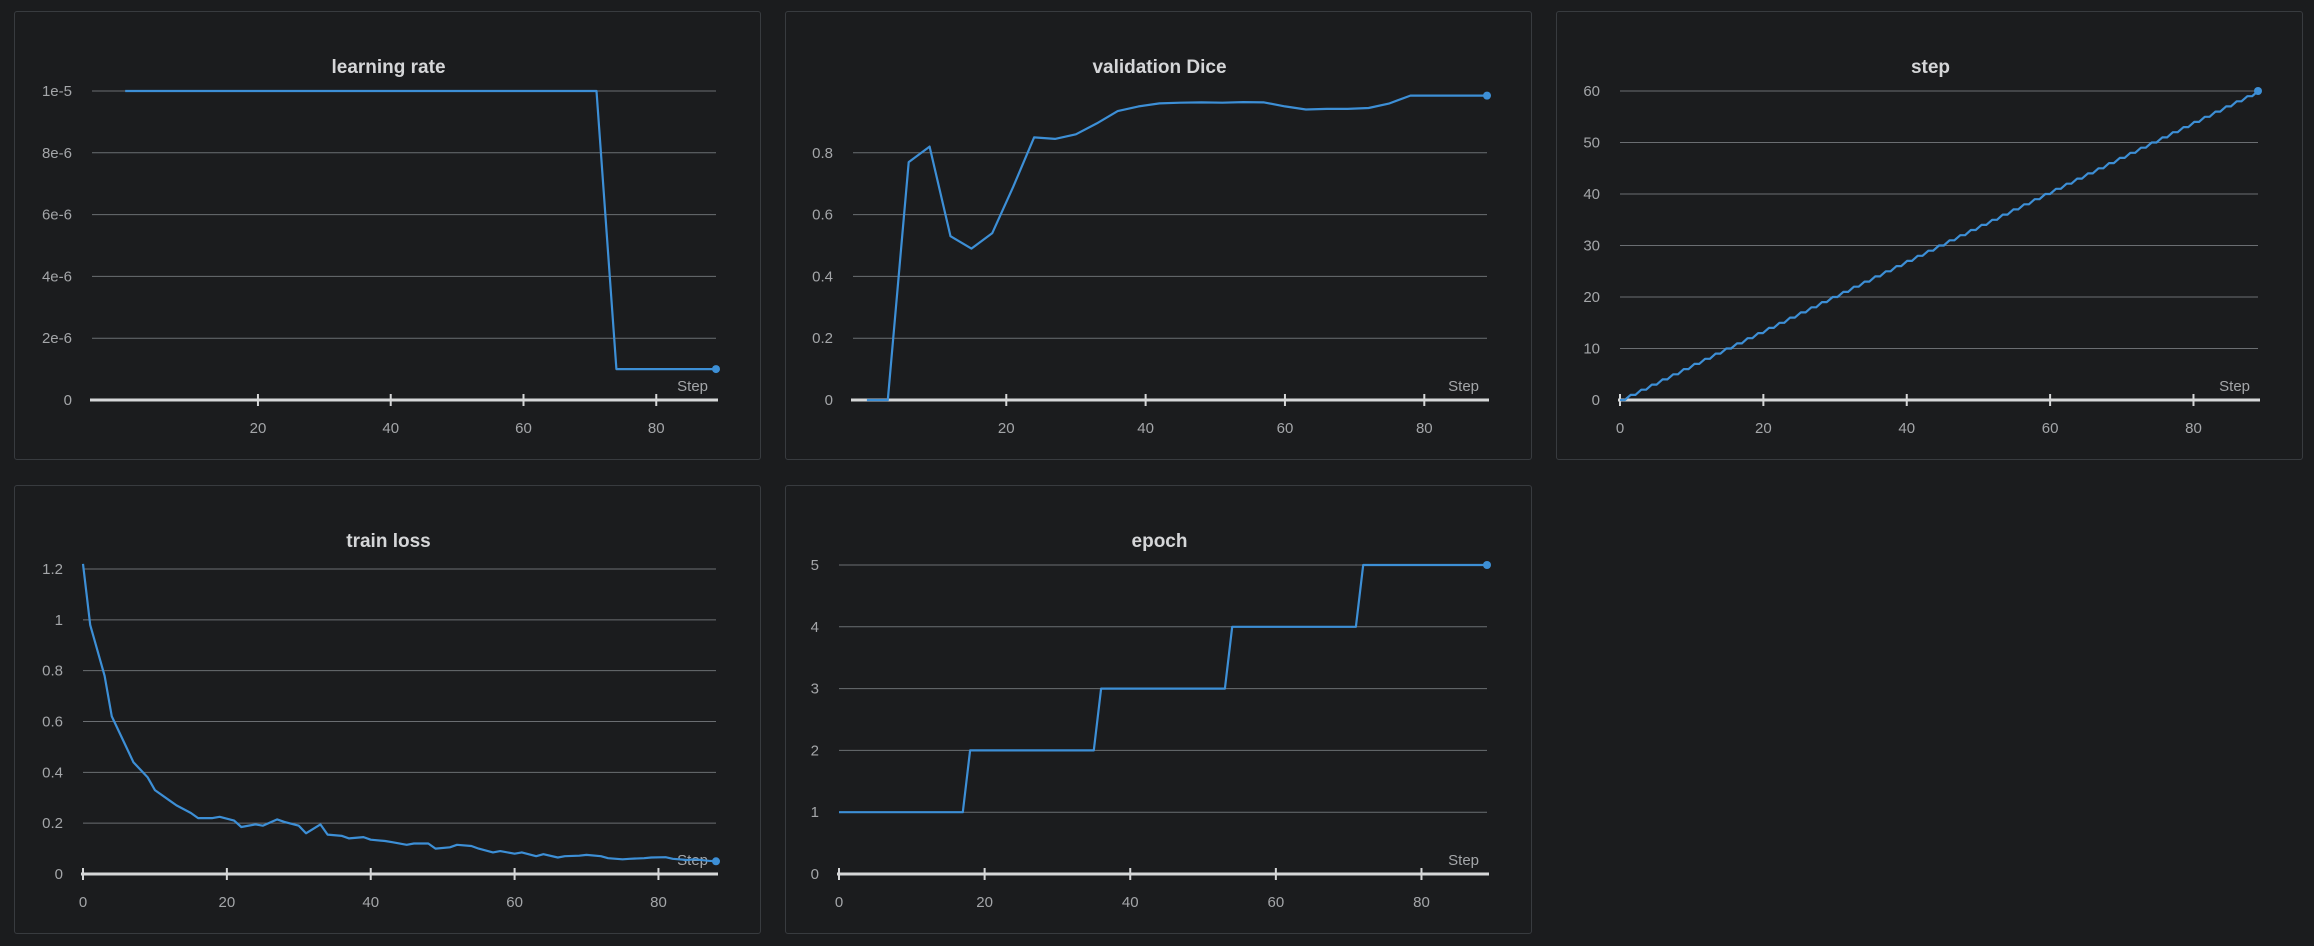  Describe the element at coordinates (815, 750) in the screenshot. I see `y-tick-label: 2` at that location.